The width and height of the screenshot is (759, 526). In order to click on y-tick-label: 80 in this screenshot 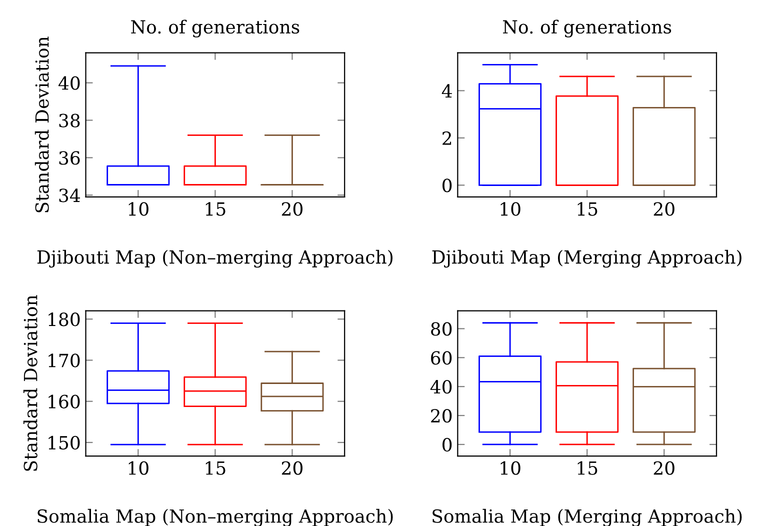, I will do `click(441, 329)`.